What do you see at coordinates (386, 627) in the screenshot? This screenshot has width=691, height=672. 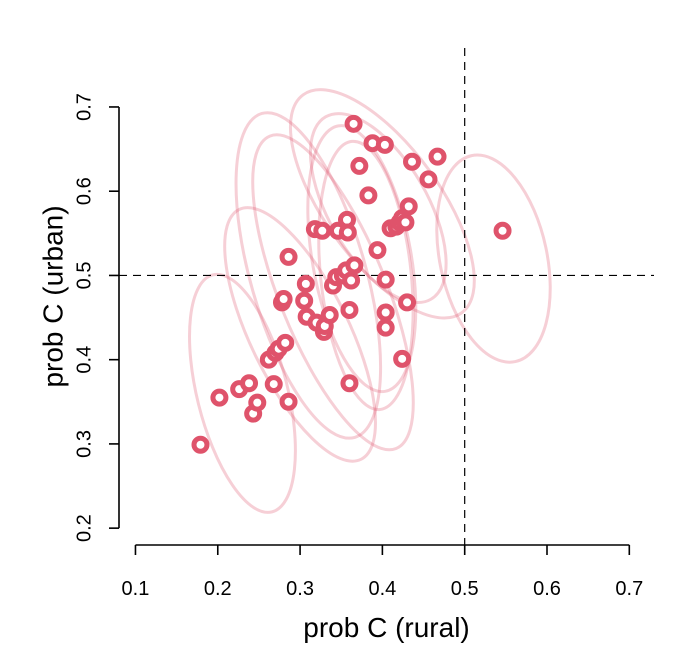 I see `x-axis-label: prob C (rural)` at bounding box center [386, 627].